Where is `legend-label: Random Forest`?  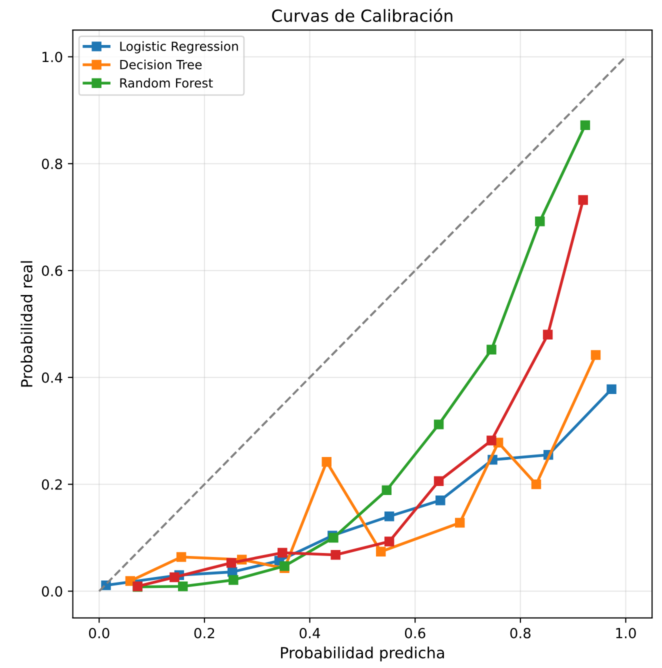
legend-label: Random Forest is located at coordinates (166, 83).